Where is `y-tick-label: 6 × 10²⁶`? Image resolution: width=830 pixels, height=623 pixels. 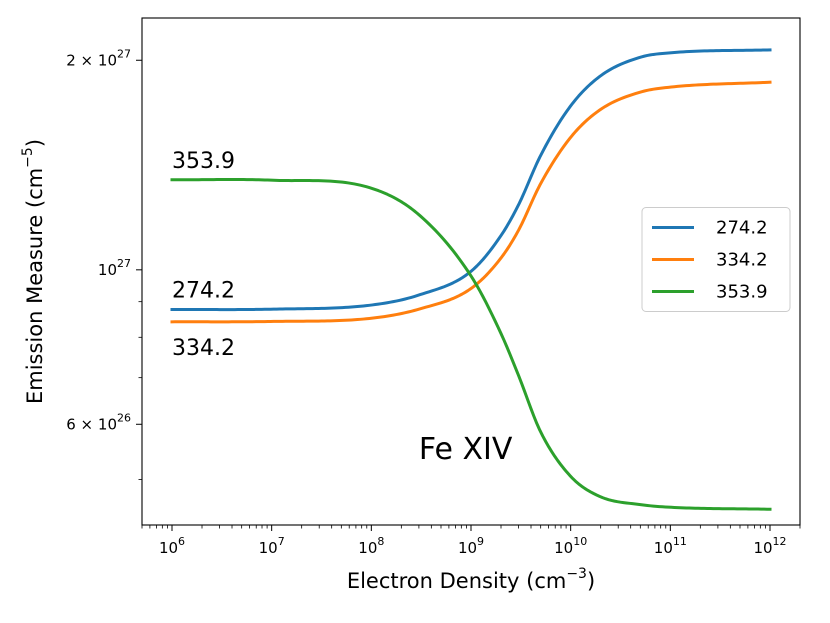 y-tick-label: 6 × 10²⁶ is located at coordinates (98, 422).